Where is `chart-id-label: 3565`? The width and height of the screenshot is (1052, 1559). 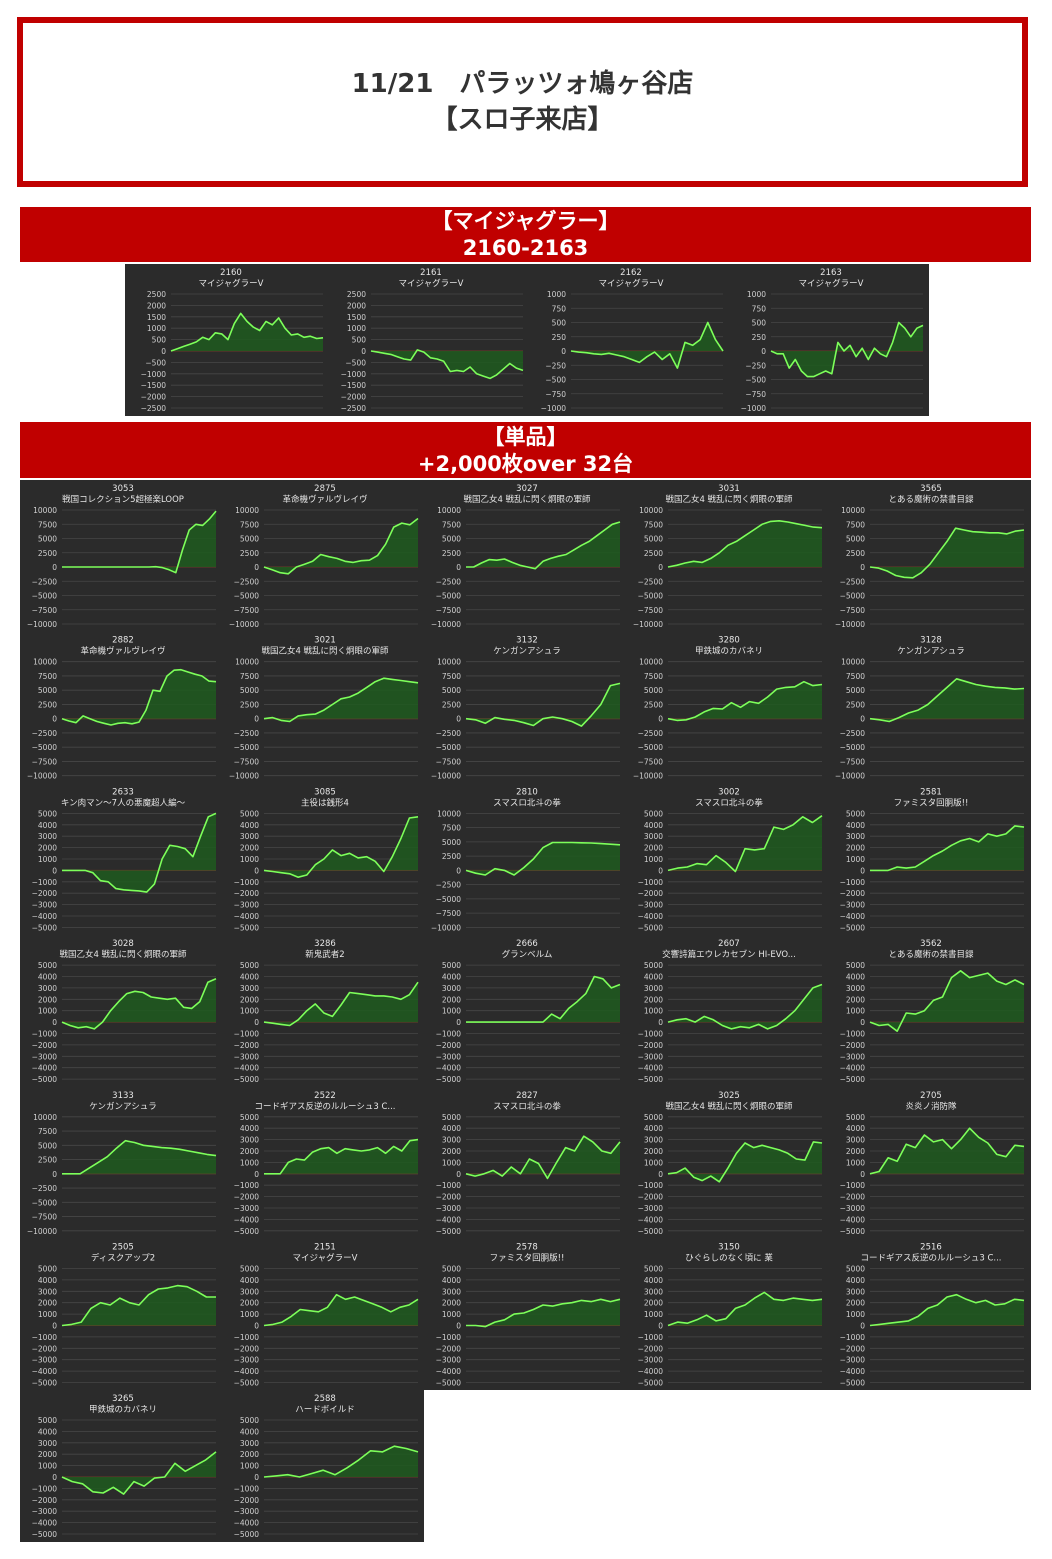
chart-id-label: 3565 is located at coordinates (931, 489).